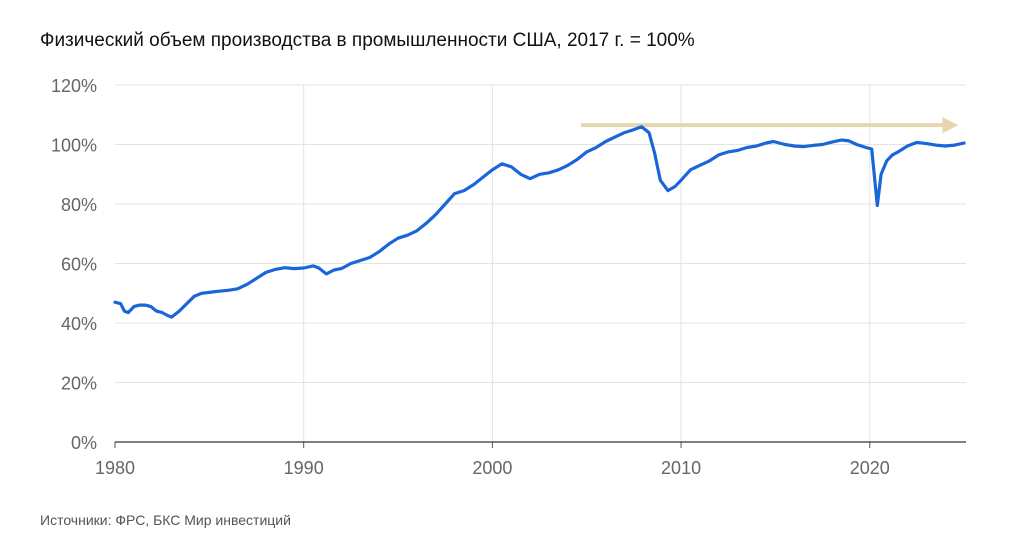  I want to click on x-tick-label: 1990, so click(304, 468).